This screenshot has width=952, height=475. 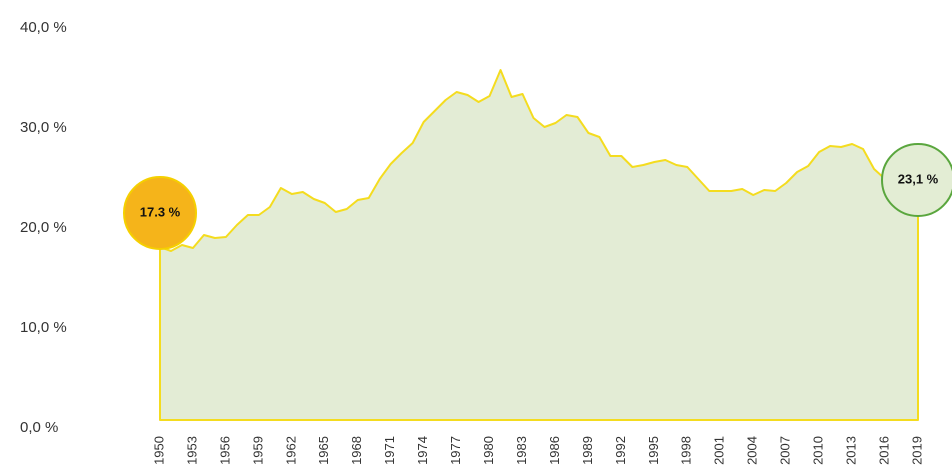 What do you see at coordinates (785, 450) in the screenshot?
I see `x-tick-label: 2007` at bounding box center [785, 450].